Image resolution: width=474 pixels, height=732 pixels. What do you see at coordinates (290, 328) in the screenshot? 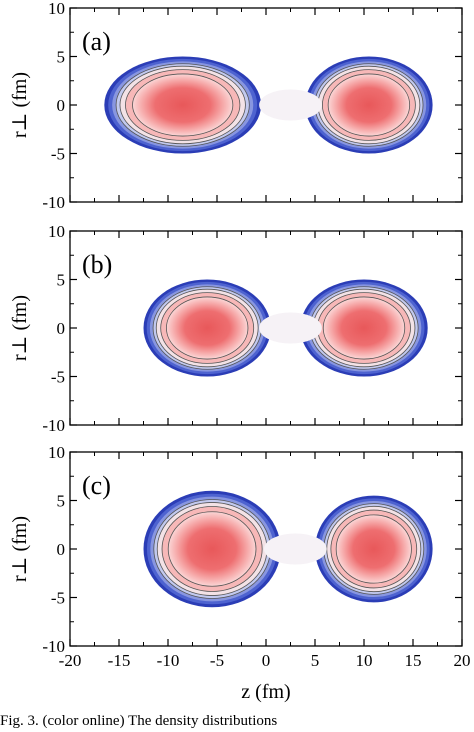
I see `panel-b-neck` at bounding box center [290, 328].